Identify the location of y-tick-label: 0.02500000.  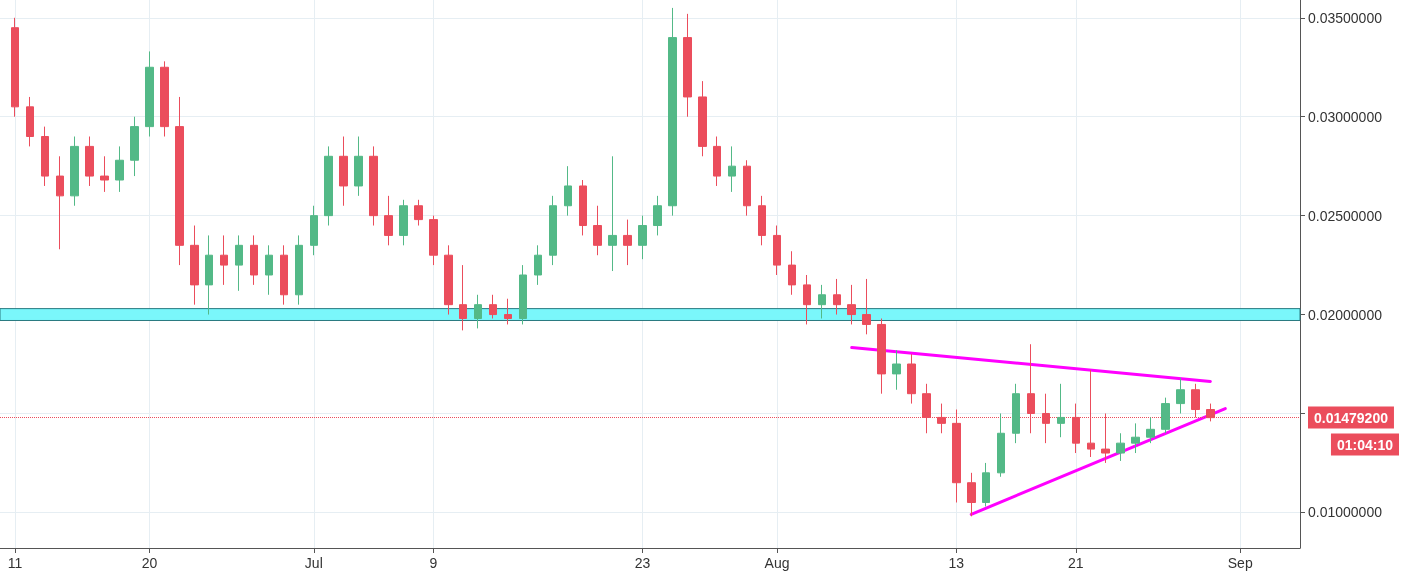
(1345, 215).